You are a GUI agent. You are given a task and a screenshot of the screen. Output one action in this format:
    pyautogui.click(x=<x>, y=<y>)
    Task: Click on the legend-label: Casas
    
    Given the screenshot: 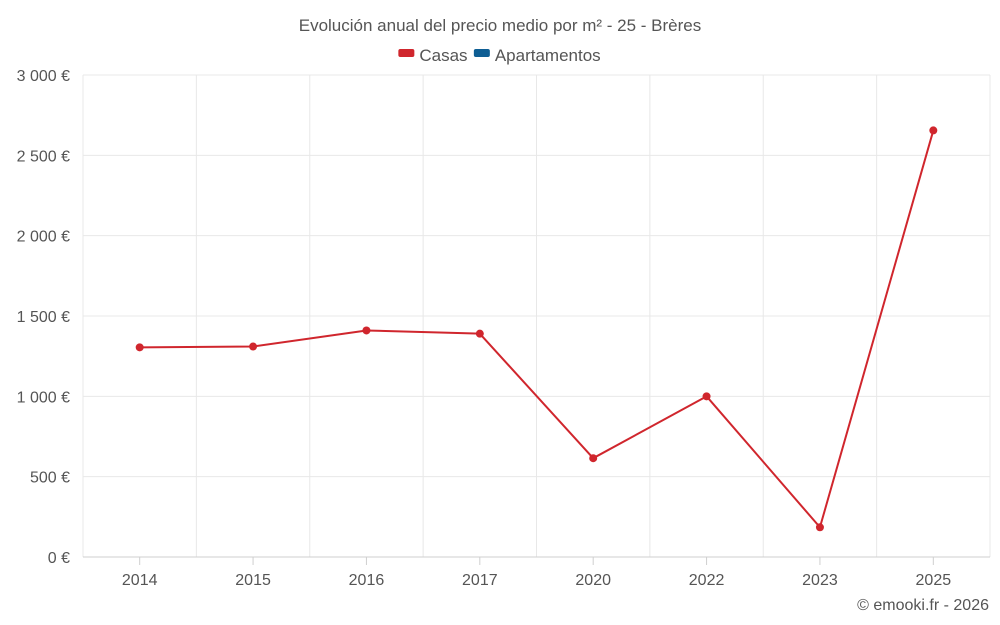 What is the action you would take?
    pyautogui.click(x=443, y=55)
    